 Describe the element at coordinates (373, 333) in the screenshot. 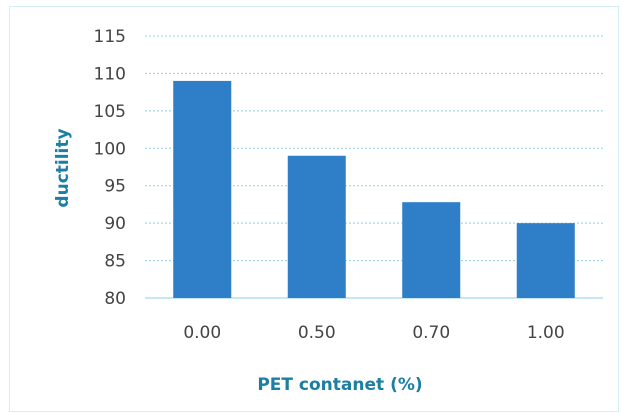

I see `x-tick-labels: 0.00 0.50 0.70 1.00` at that location.